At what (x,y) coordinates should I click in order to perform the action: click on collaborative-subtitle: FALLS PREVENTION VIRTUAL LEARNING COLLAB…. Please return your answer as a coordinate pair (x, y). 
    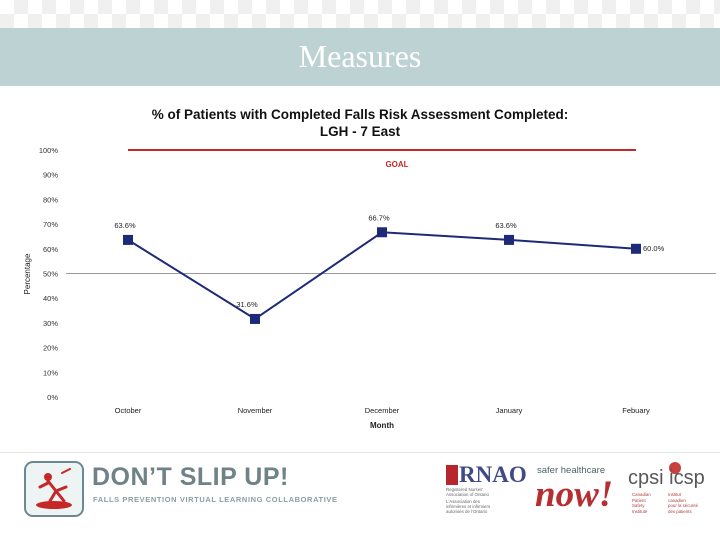
    Looking at the image, I should click on (215, 499).